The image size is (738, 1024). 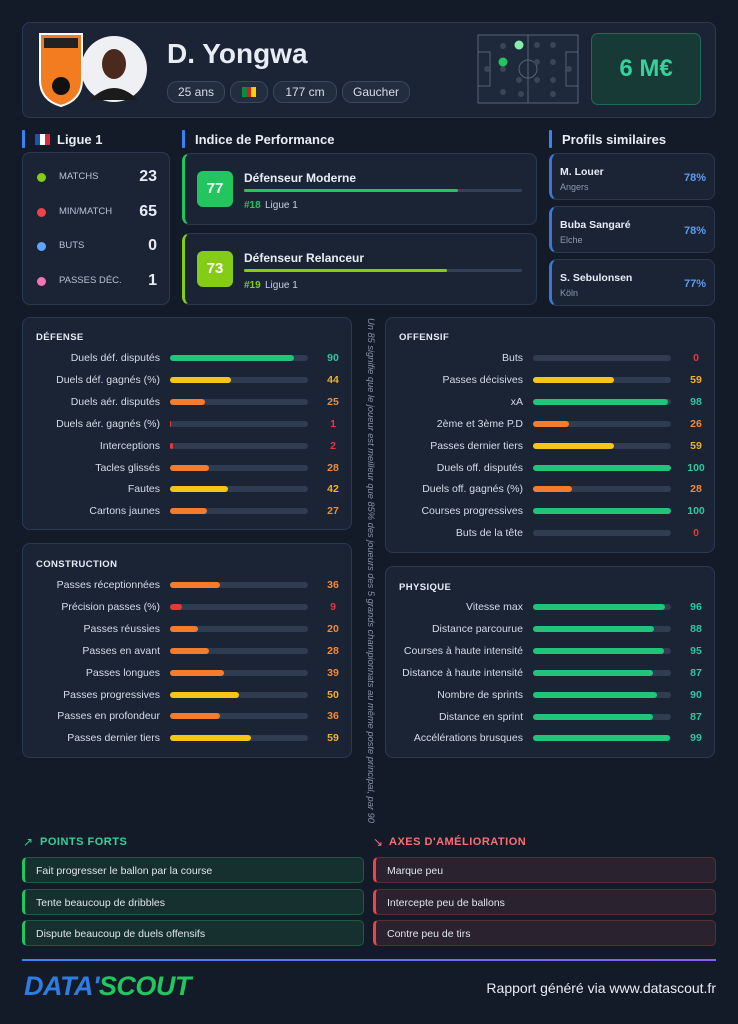 I want to click on profile-rank: #19, so click(x=252, y=285).